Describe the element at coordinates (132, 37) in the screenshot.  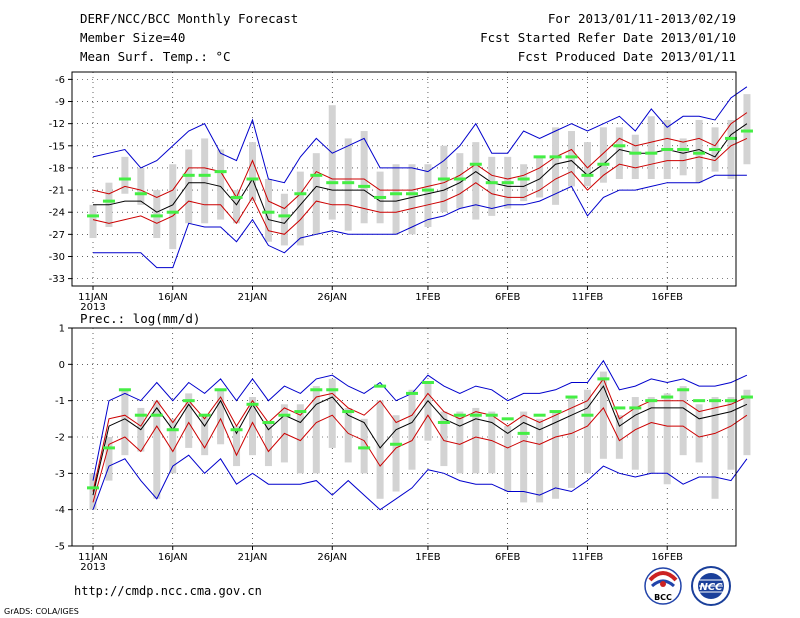
I see `member-size-label: Member Size=40` at that location.